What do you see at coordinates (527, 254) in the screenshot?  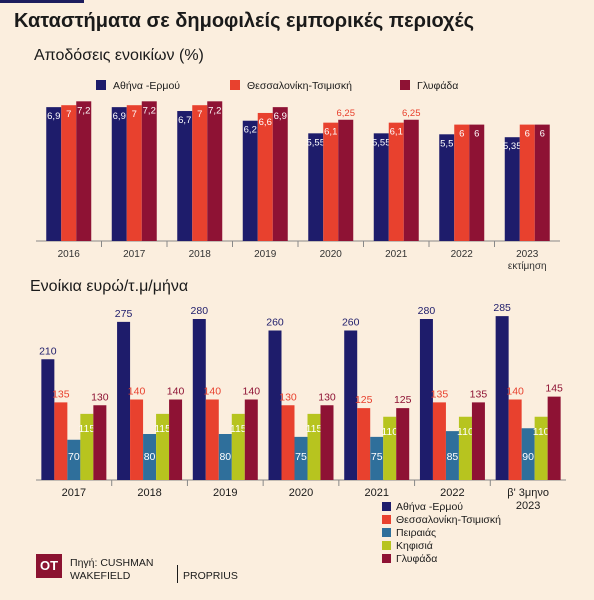 I see `x-tick-label-top: 2023` at bounding box center [527, 254].